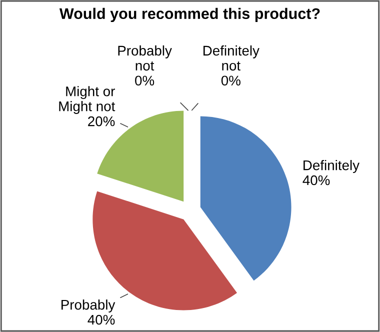 This screenshot has width=380, height=332. What do you see at coordinates (231, 58) in the screenshot?
I see `category-label: Definitely not` at bounding box center [231, 58].